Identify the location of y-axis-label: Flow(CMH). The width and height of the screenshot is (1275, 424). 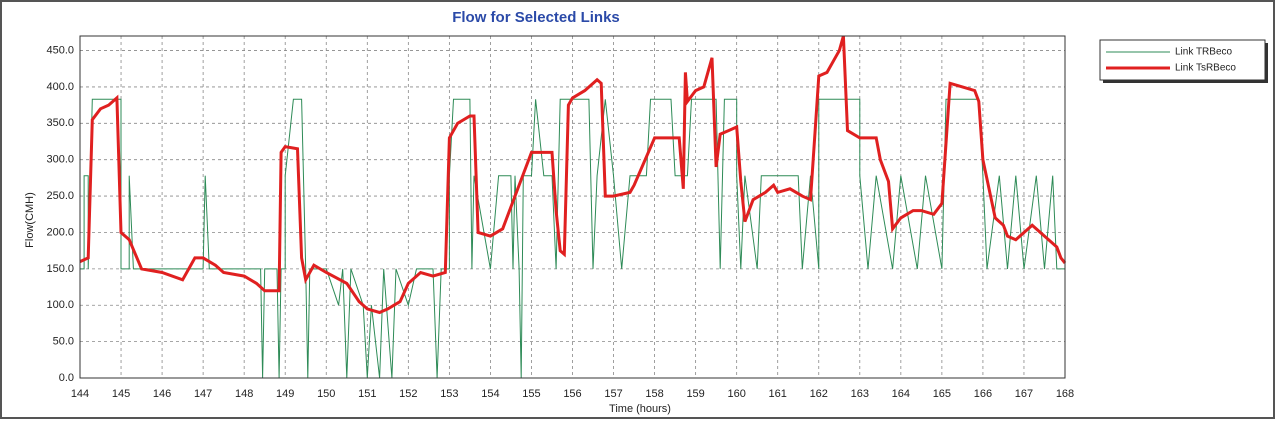
(30, 220).